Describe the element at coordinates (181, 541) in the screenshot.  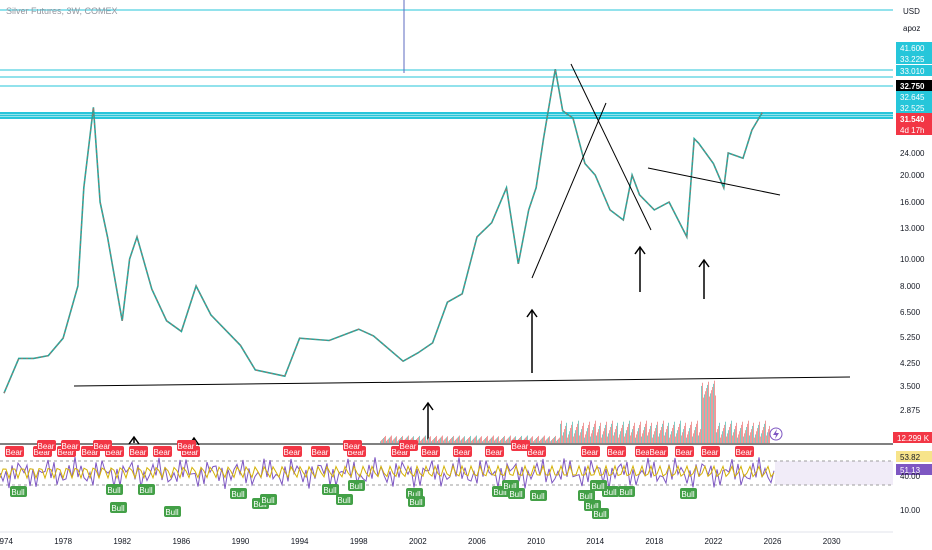
I see `time-tick-label: 1986` at that location.